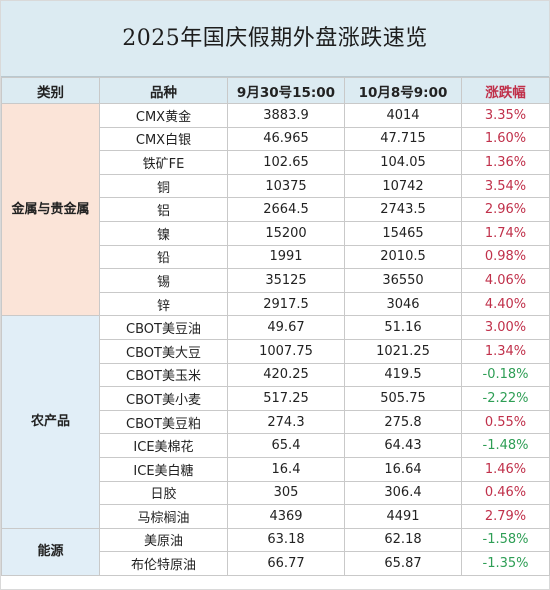 The height and width of the screenshot is (590, 550). I want to click on category-cell: 能源, so click(50, 551).